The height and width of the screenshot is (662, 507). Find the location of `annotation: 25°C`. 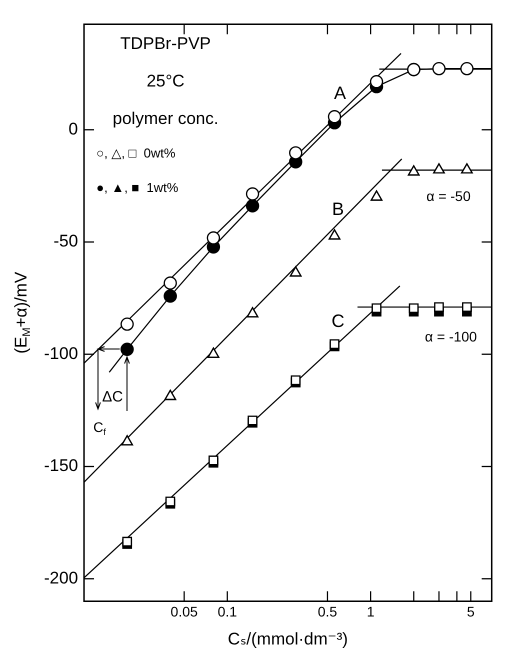

annotation: 25°C is located at coordinates (165, 81).